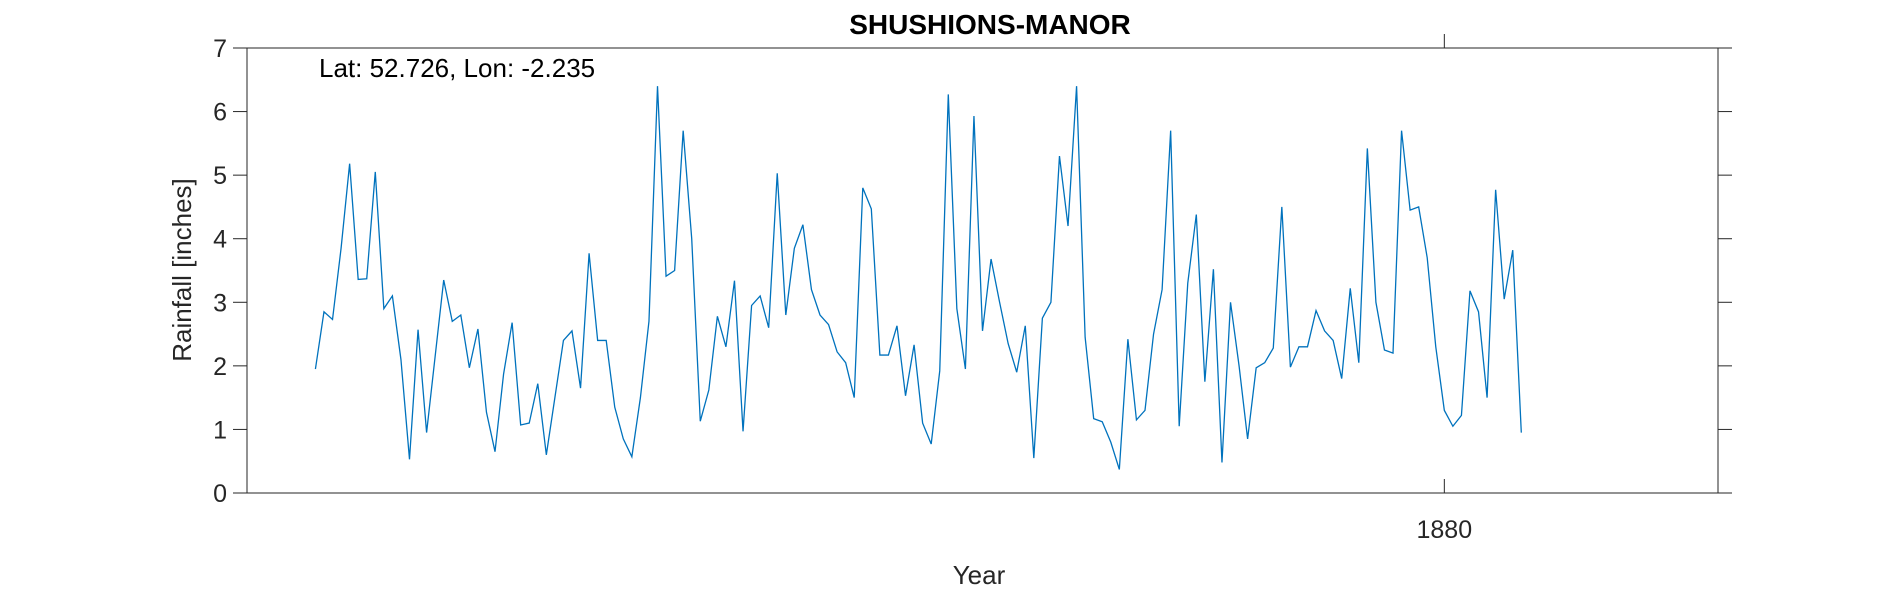  Describe the element at coordinates (182, 270) in the screenshot. I see `y-axis-label: Rainfall [inches]` at that location.